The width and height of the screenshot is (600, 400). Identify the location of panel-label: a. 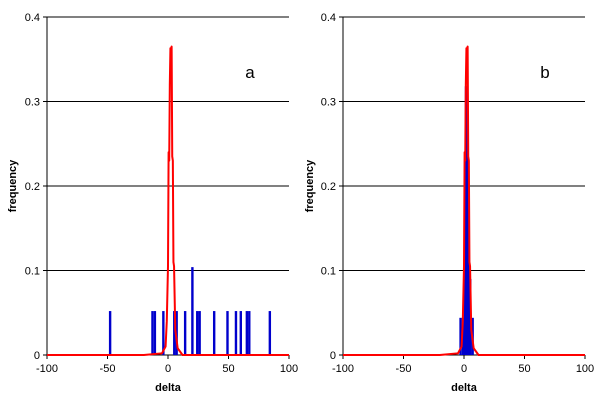
(250, 72).